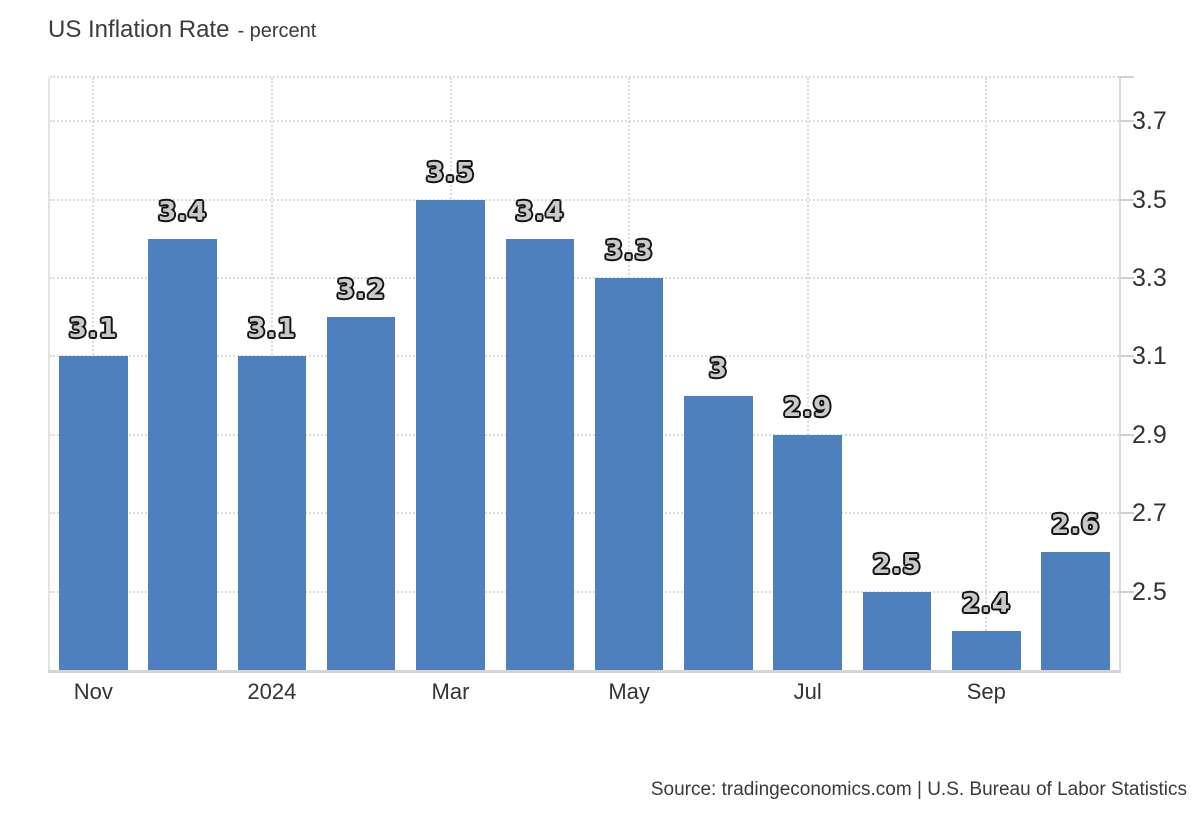  What do you see at coordinates (1149, 513) in the screenshot?
I see `y-axis-label: 2.7` at bounding box center [1149, 513].